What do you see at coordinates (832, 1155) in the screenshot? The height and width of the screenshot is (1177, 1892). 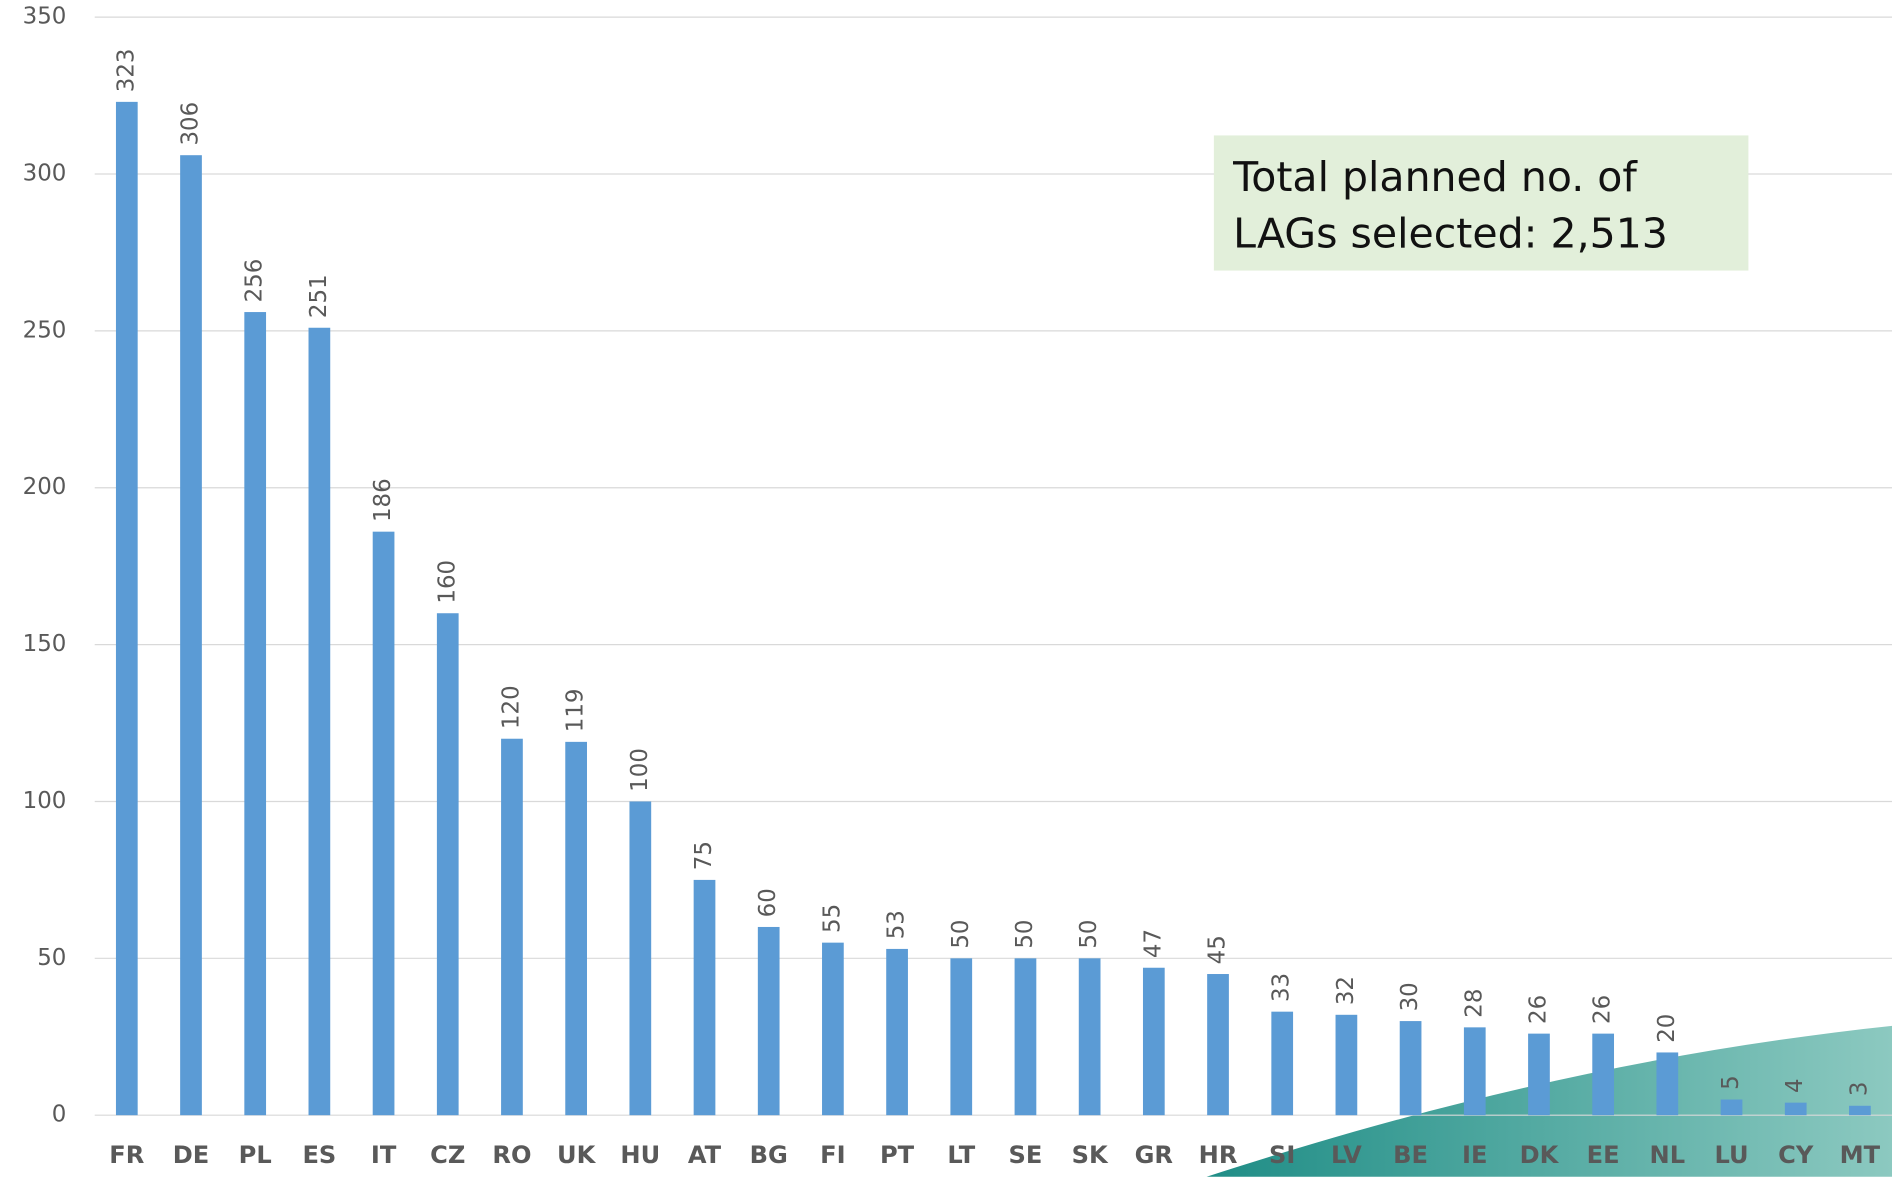 I see `x-tick-label: FI` at bounding box center [832, 1155].